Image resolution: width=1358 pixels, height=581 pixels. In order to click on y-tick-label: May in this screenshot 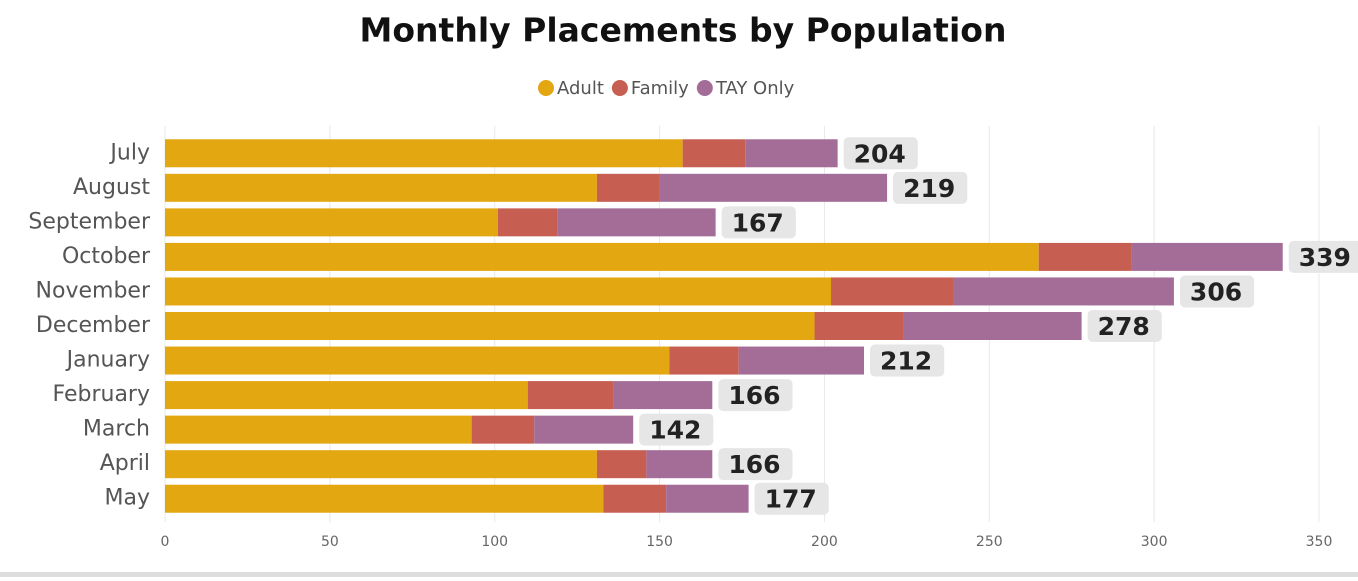, I will do `click(127, 498)`.